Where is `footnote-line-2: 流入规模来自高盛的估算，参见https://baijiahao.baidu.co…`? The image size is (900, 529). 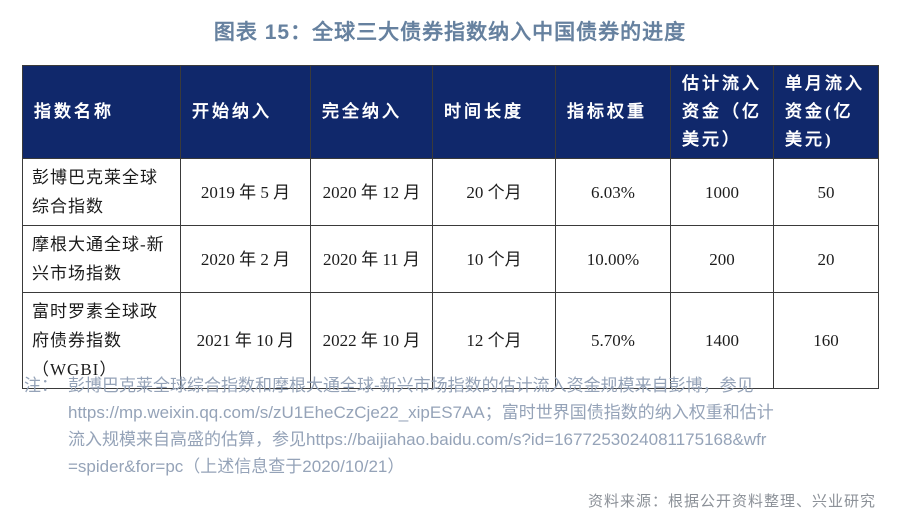
footnote-line-2: 流入规模来自高盛的估算，参见https://baijiahao.baidu.co… is located at coordinates (417, 439).